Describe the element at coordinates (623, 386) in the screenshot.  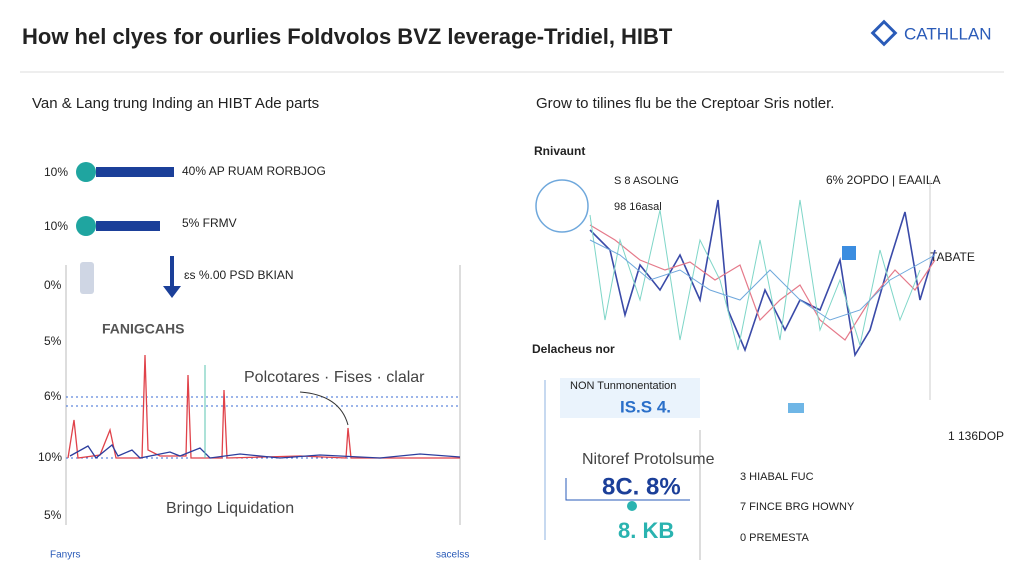
I see `box-title: NON Tunmonentation` at that location.